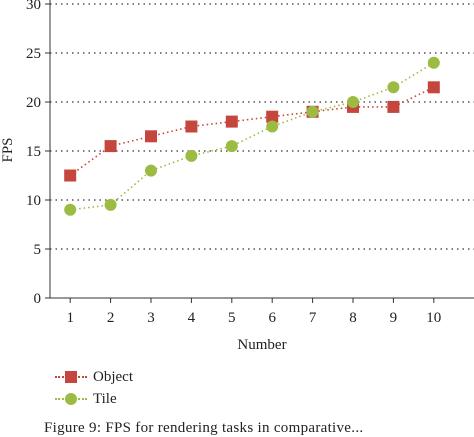 The height and width of the screenshot is (437, 474). Describe the element at coordinates (151, 318) in the screenshot. I see `x-tick-label-3: 3` at that location.